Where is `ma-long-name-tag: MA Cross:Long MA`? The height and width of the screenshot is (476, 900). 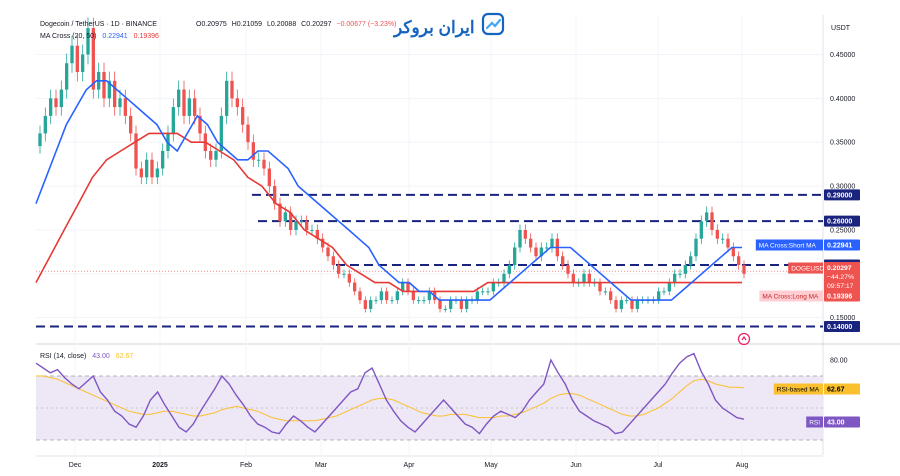
ma-long-name-tag: MA Cross:Long MA is located at coordinates (790, 297).